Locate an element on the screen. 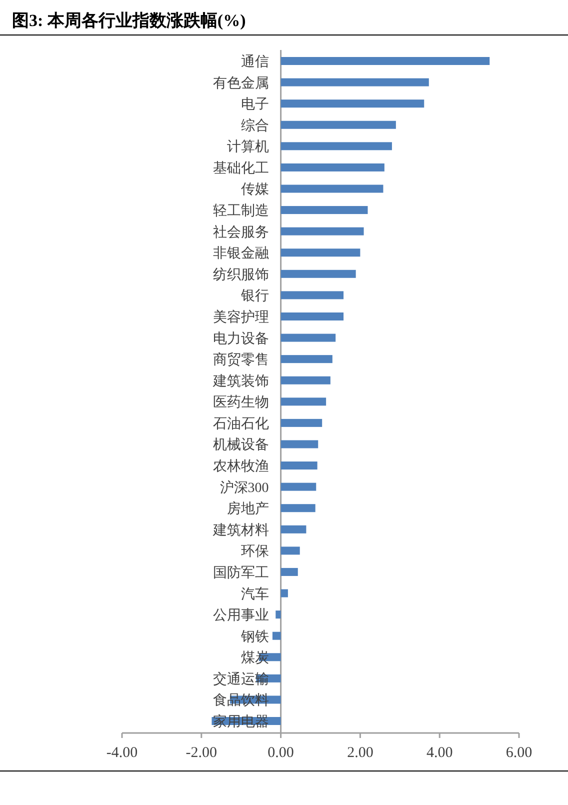 This screenshot has width=568, height=805. y-tick-label: 银行 is located at coordinates (254, 296).